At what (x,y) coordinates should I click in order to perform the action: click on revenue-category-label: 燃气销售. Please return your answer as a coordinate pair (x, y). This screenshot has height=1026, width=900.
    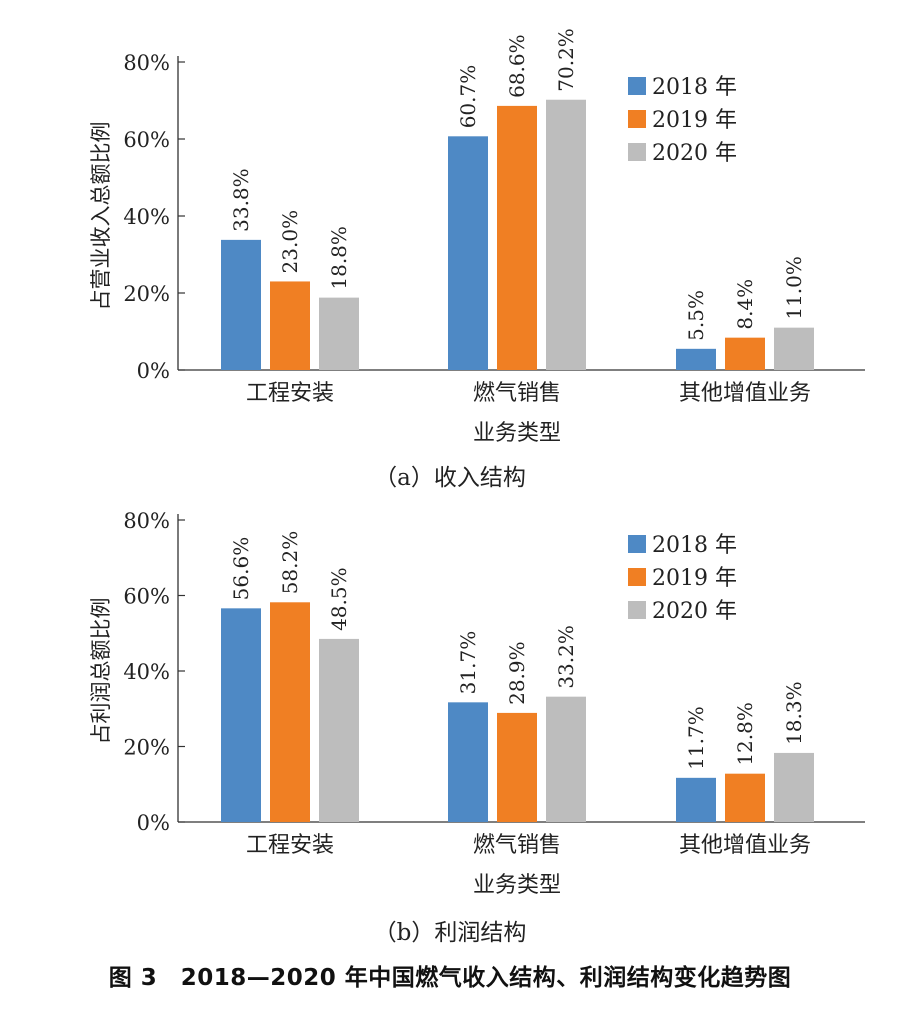
    Looking at the image, I should click on (517, 393).